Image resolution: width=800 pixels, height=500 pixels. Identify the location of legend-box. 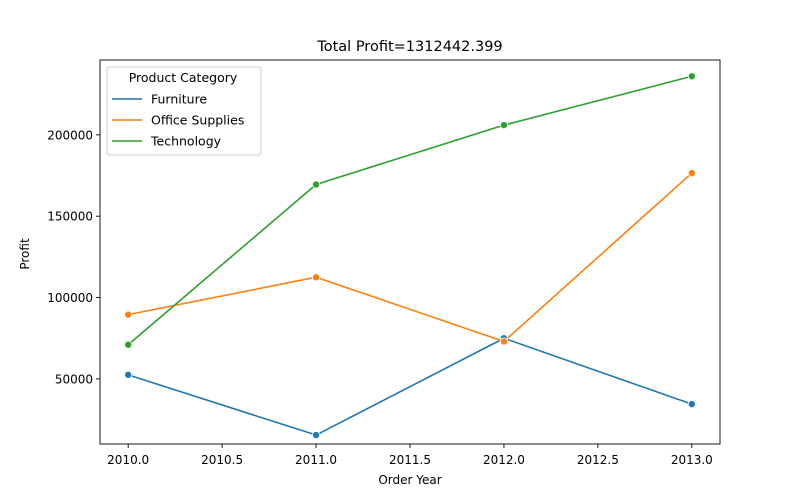
(184, 111).